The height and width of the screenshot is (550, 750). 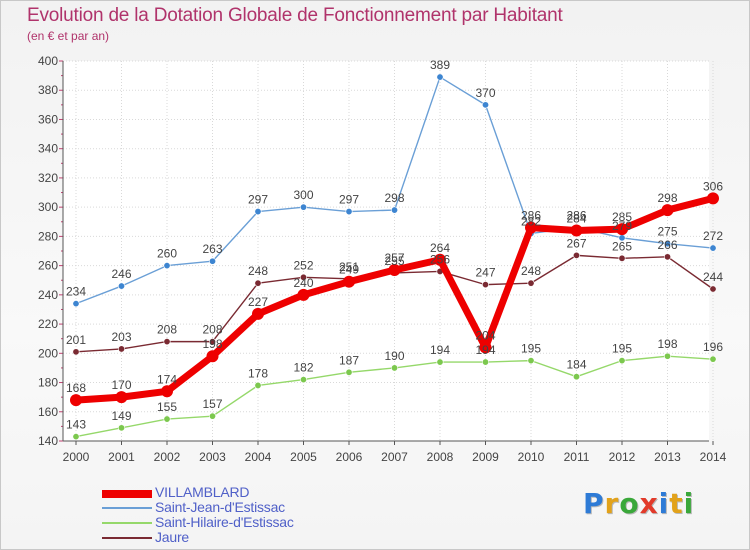 I want to click on logo-letter: i, so click(x=664, y=503).